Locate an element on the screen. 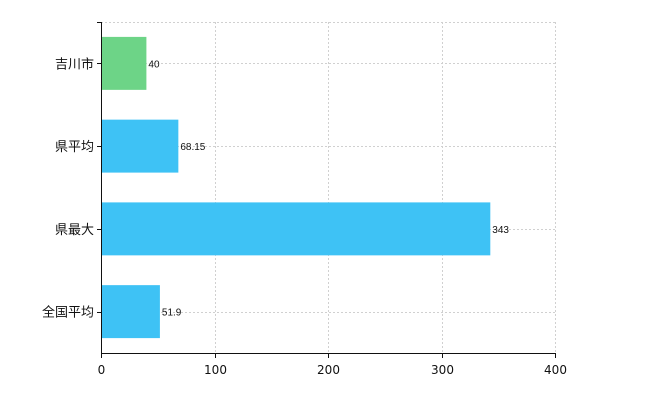 This screenshot has width=650, height=400. category-label: 全国平均 is located at coordinates (68, 313).